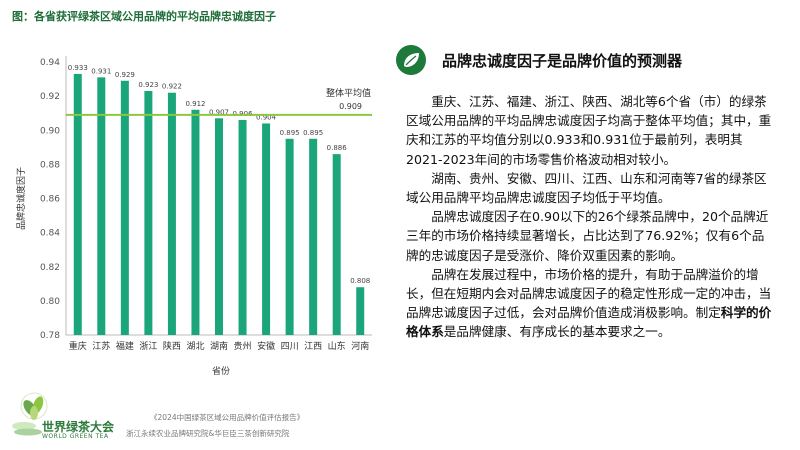 This screenshot has width=800, height=450. What do you see at coordinates (78, 68) in the screenshot?
I see `bar-value-label: 0.933` at bounding box center [78, 68].